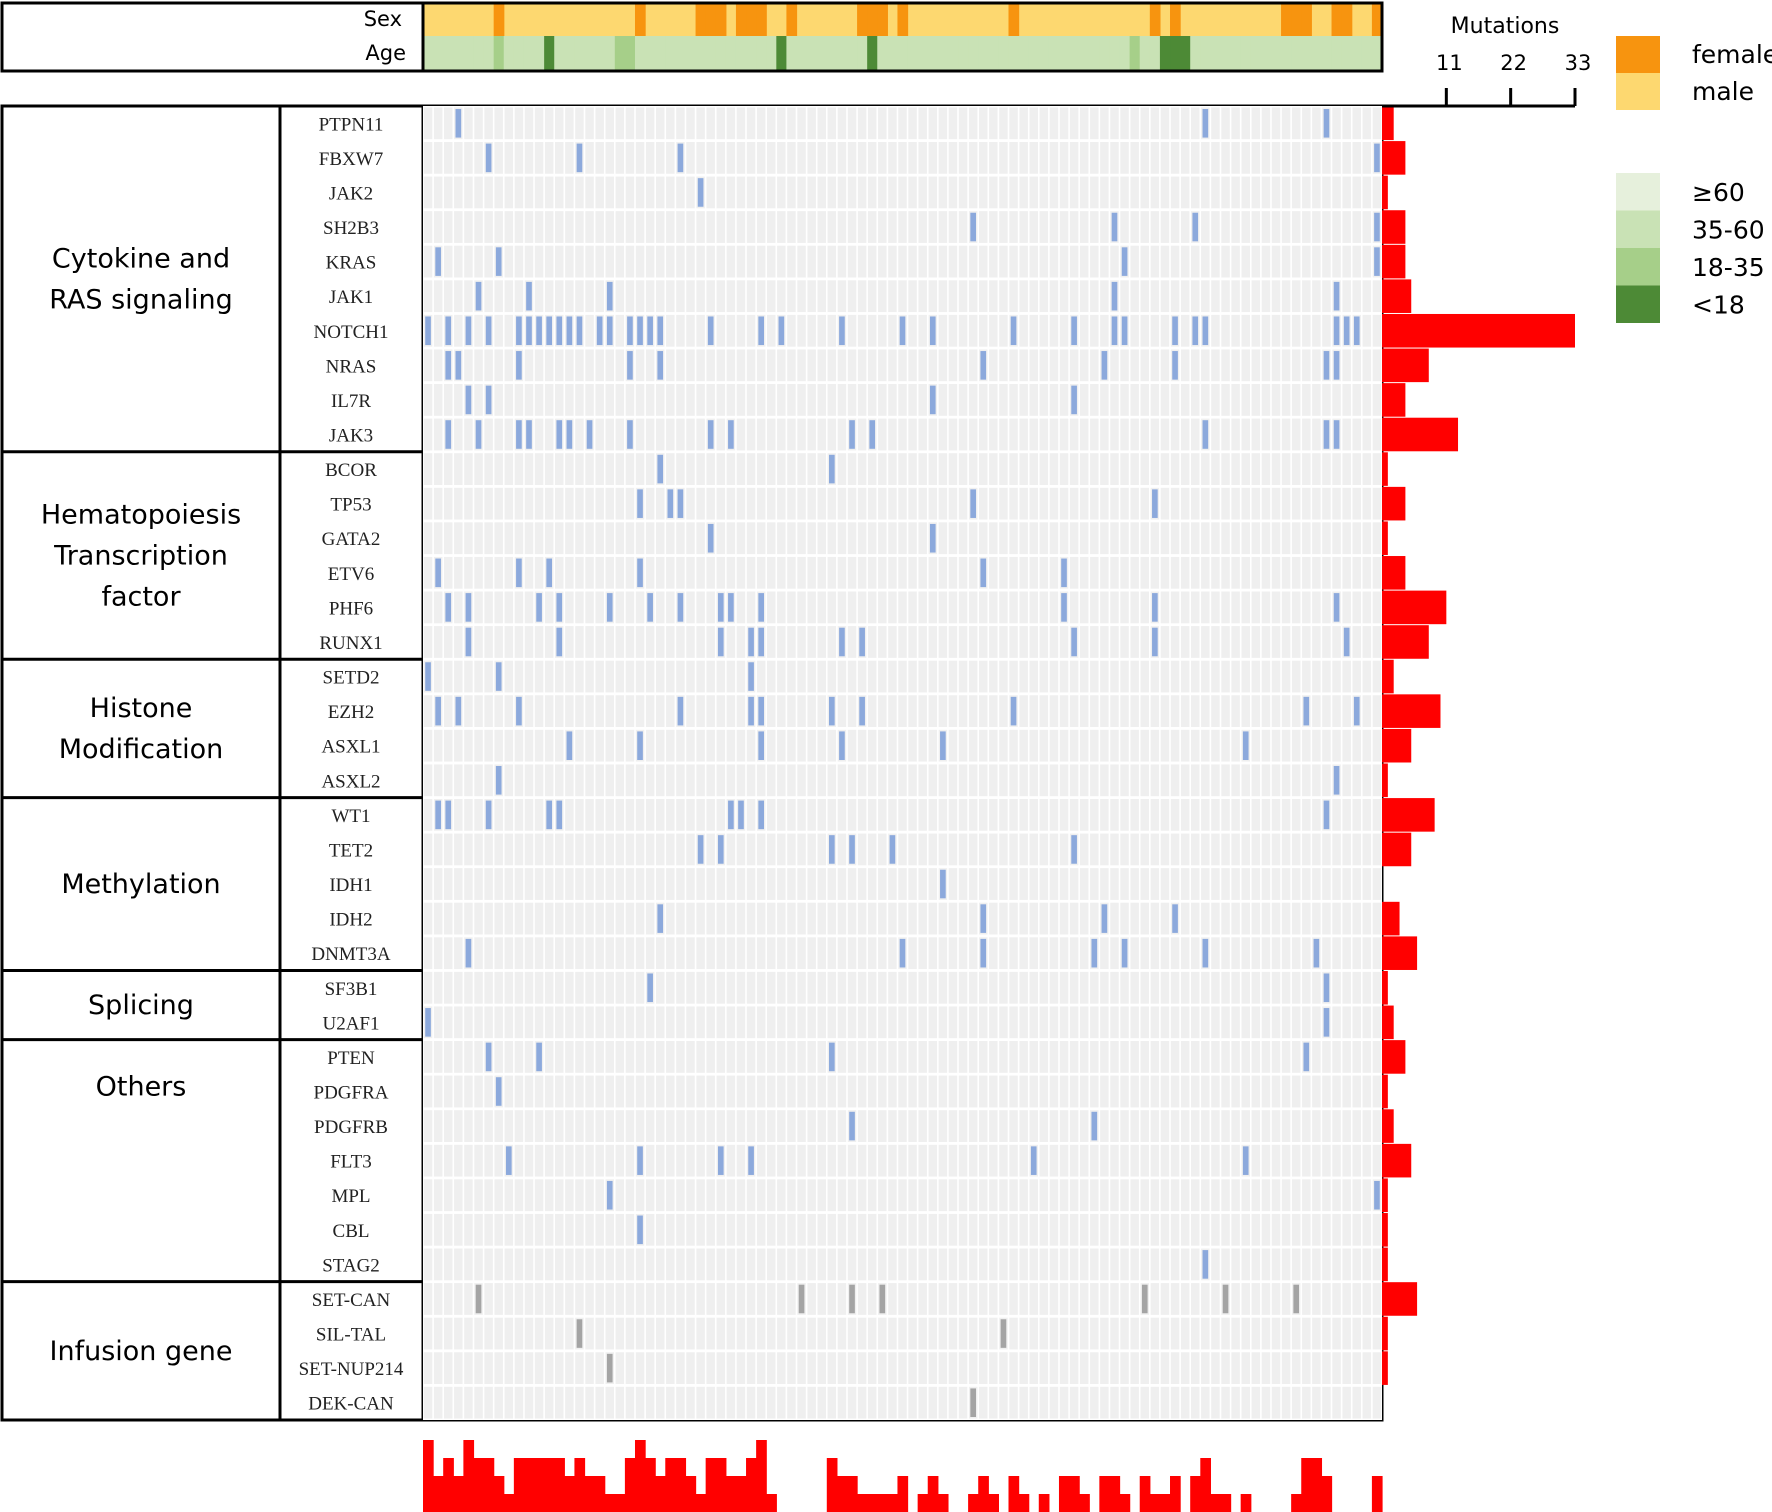  What do you see at coordinates (351, 263) in the screenshot?
I see `gene-label: KRAS` at bounding box center [351, 263].